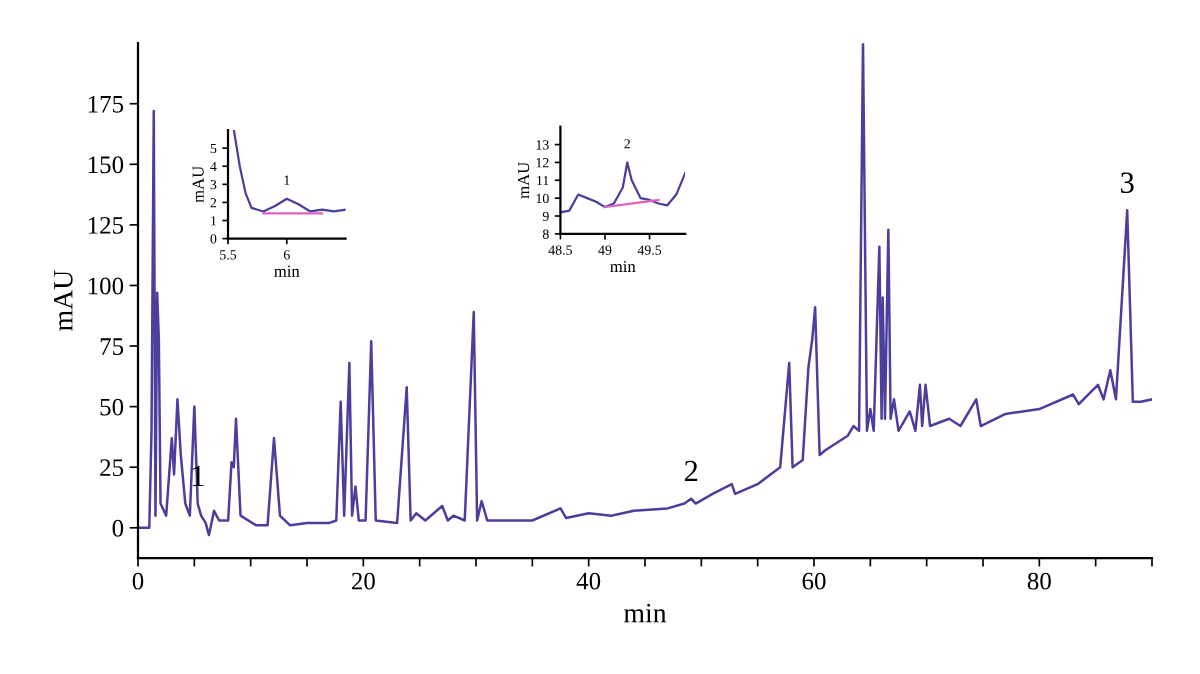 The image size is (1200, 674). I want to click on y-tick-label: 175, so click(106, 104).